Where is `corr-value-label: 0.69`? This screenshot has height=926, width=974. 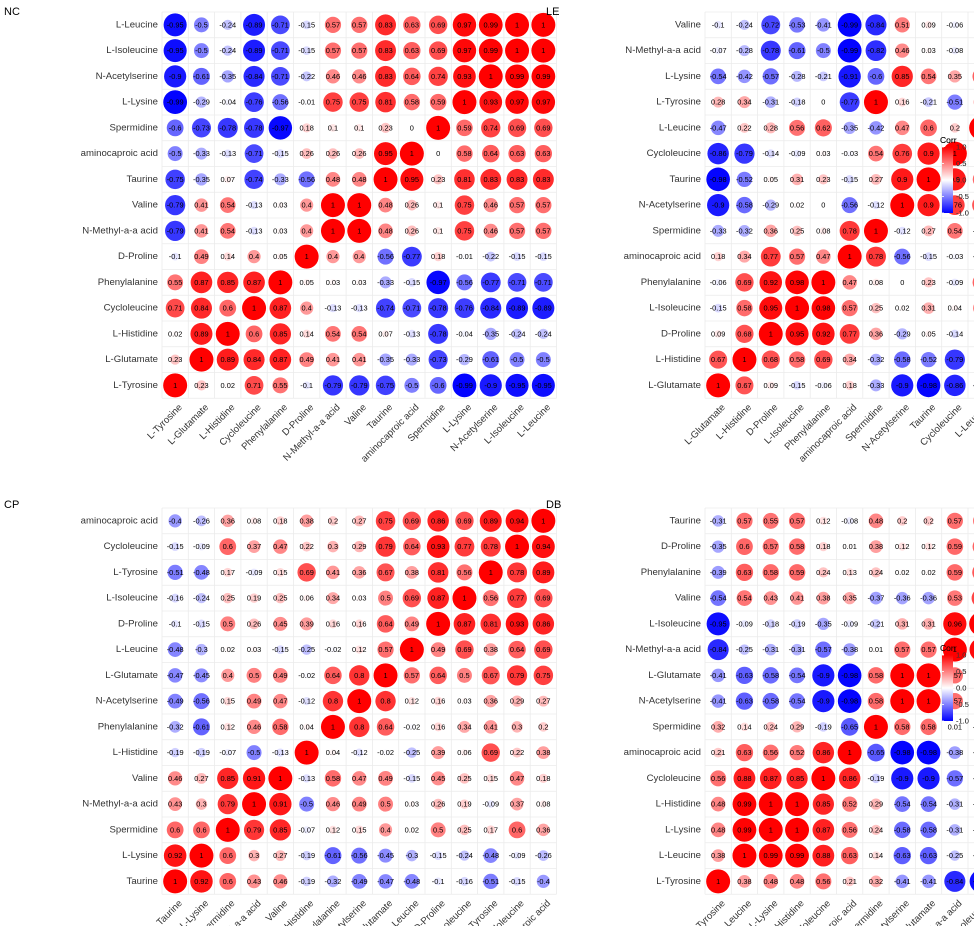
corr-value-label: 0.69 is located at coordinates (464, 520).